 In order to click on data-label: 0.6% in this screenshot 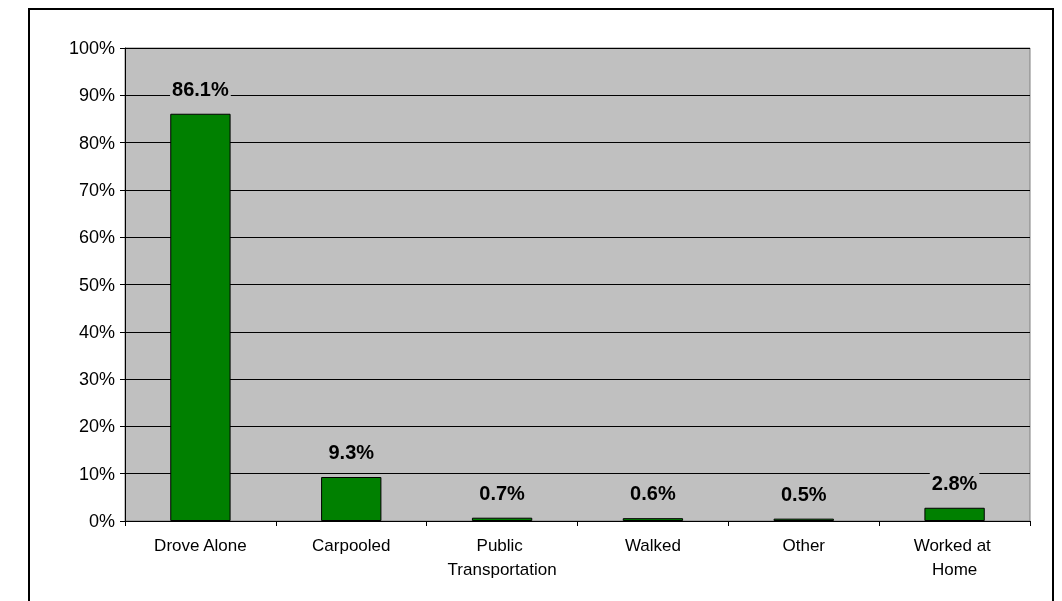, I will do `click(653, 493)`.